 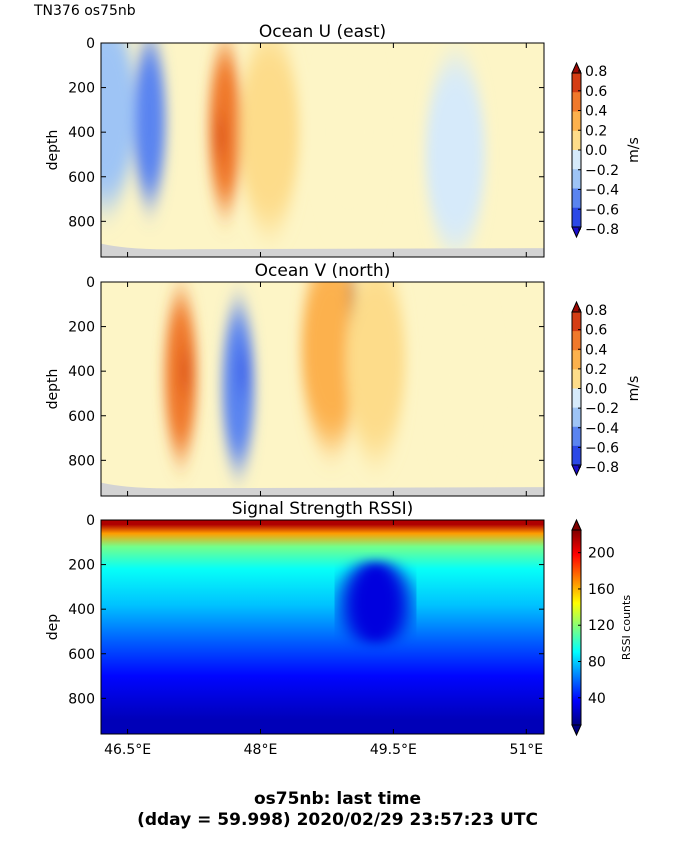 I want to click on panel-title: Ocean V (north), so click(x=323, y=271).